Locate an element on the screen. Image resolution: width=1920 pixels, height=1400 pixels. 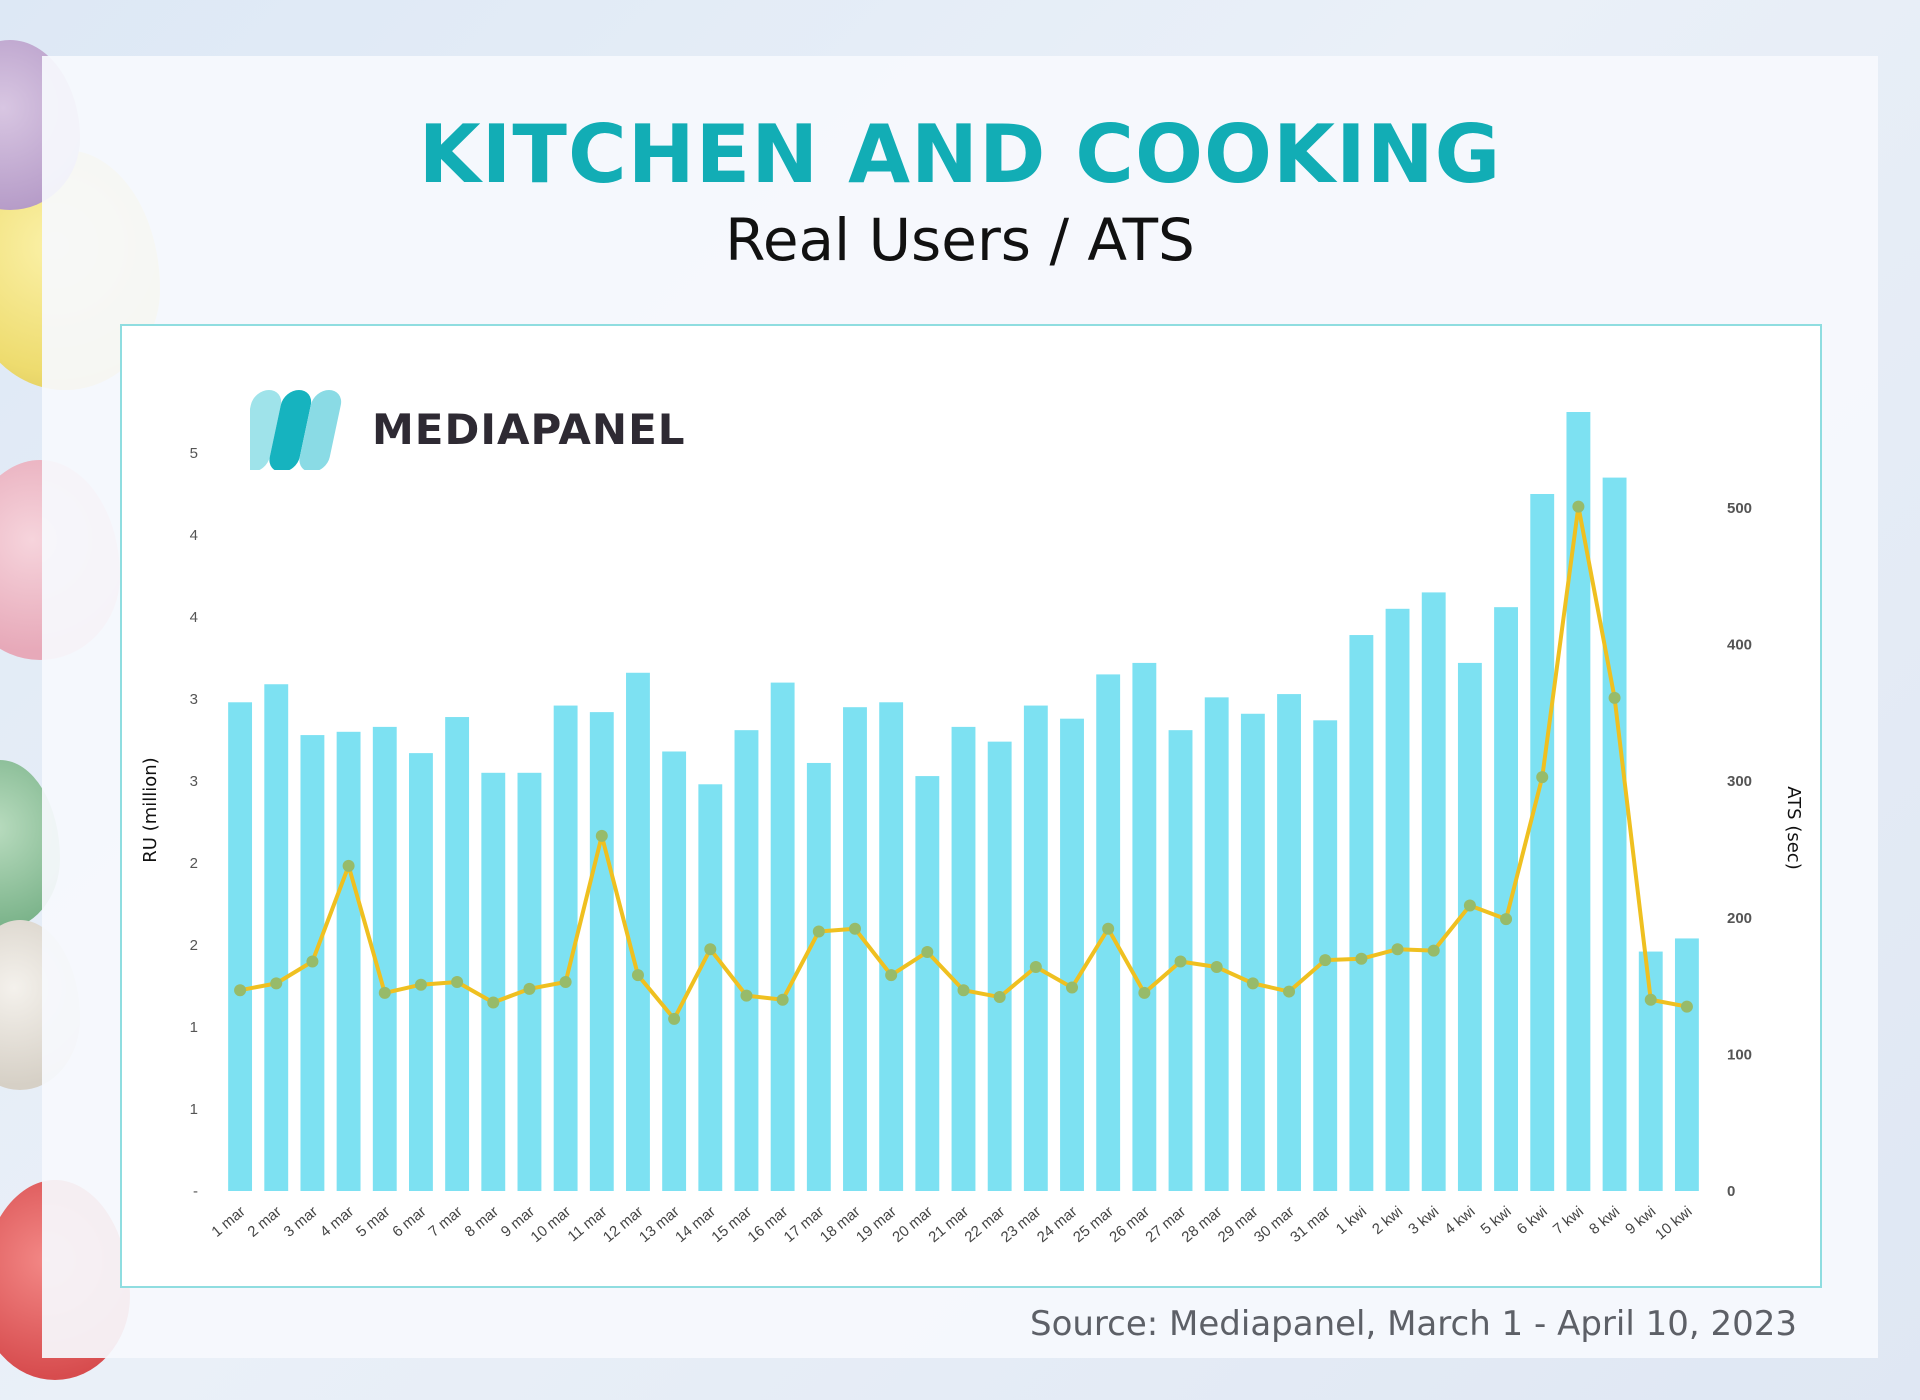
x-tick-label: 15 mar is located at coordinates (731, 1224).